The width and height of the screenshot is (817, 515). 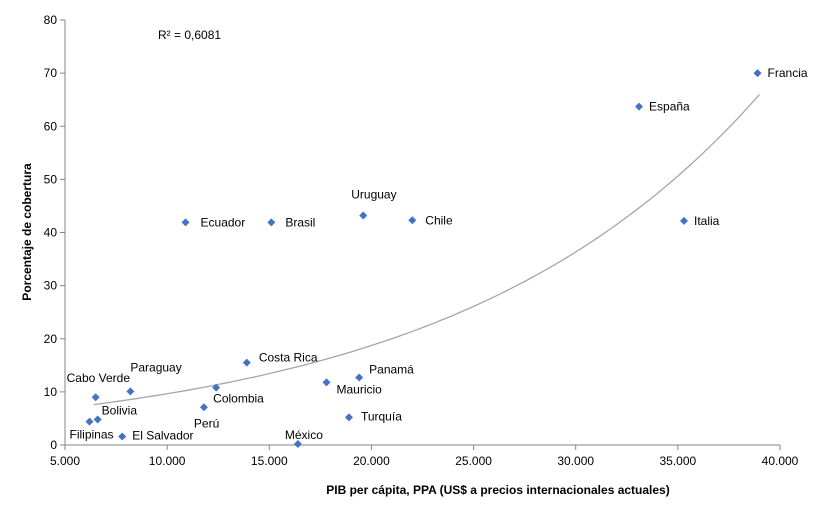 What do you see at coordinates (206, 423) in the screenshot?
I see `label-peru: Perú` at bounding box center [206, 423].